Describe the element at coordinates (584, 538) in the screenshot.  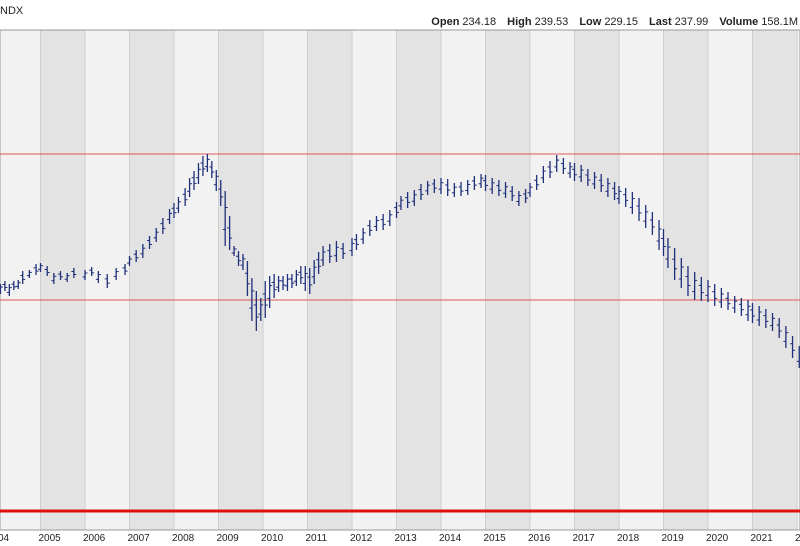
I see `x-tick-label: 2017` at that location.